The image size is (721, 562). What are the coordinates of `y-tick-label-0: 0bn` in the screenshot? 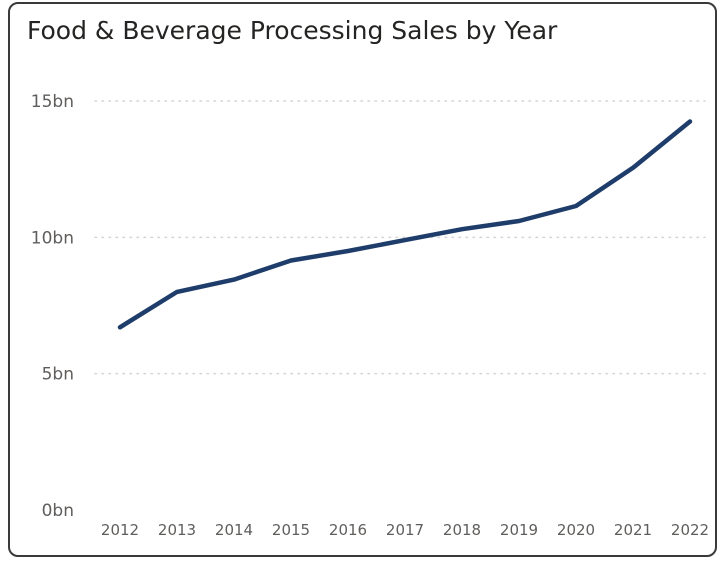 It's located at (58, 511).